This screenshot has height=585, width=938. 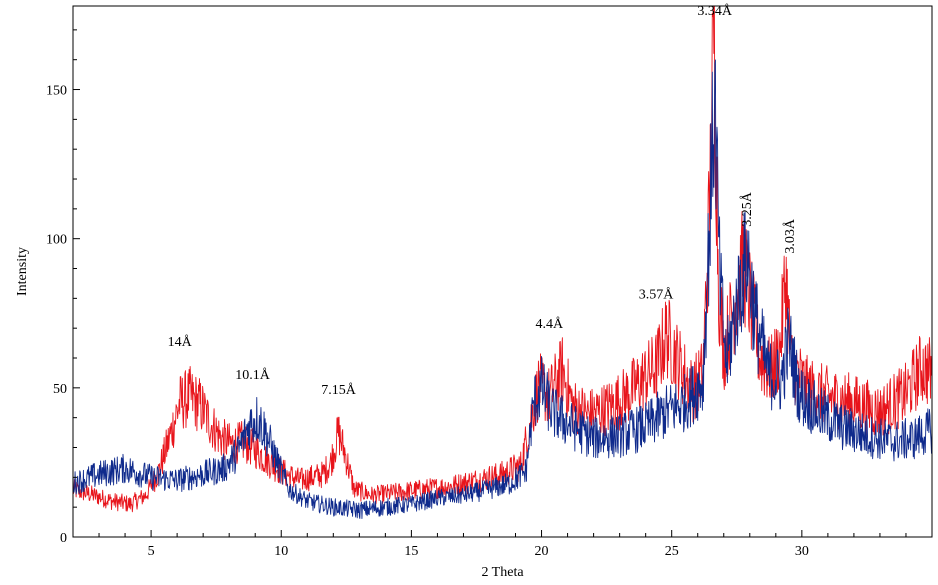 What do you see at coordinates (339, 390) in the screenshot?
I see `peak-label: 7.15Å` at bounding box center [339, 390].